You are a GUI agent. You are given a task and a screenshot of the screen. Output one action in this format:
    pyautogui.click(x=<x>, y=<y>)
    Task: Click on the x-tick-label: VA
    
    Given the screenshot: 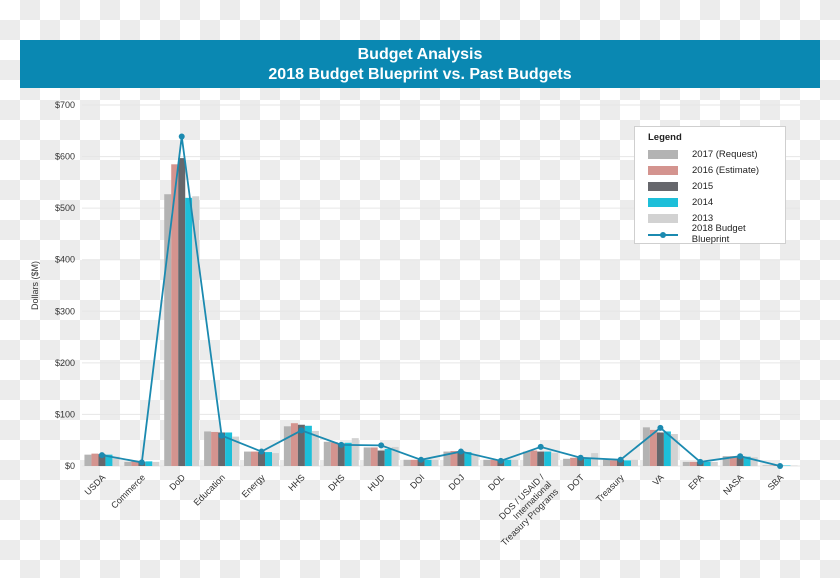 What is the action you would take?
    pyautogui.click(x=658, y=479)
    